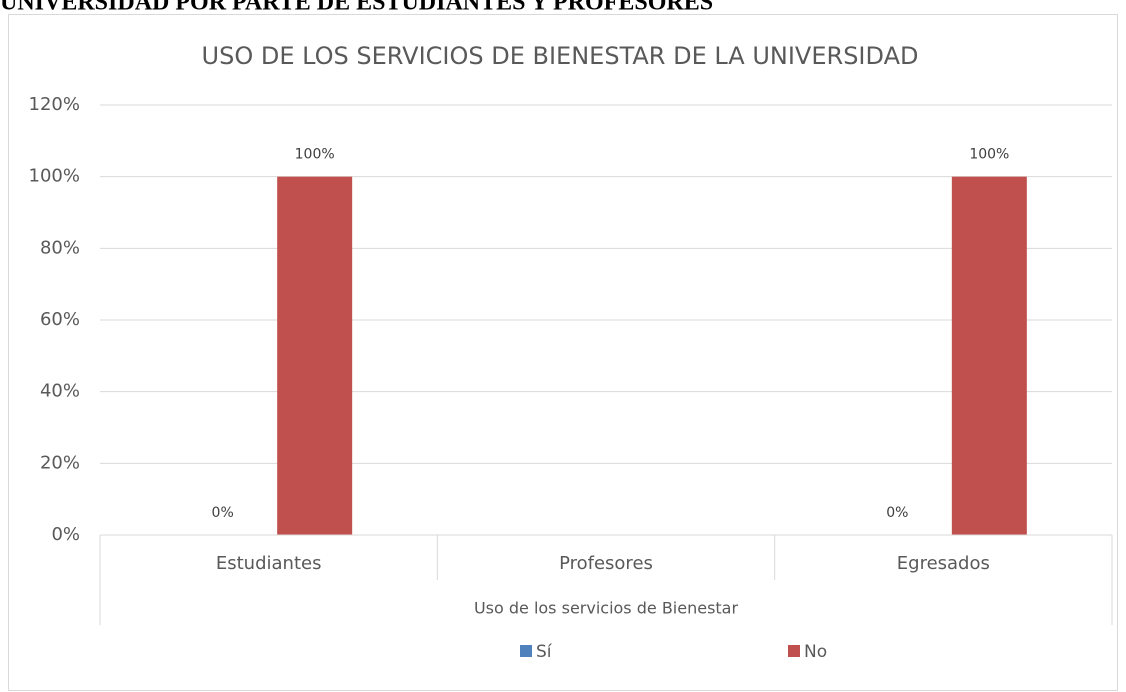  I want to click on y-tick-label: 40%, so click(60, 391).